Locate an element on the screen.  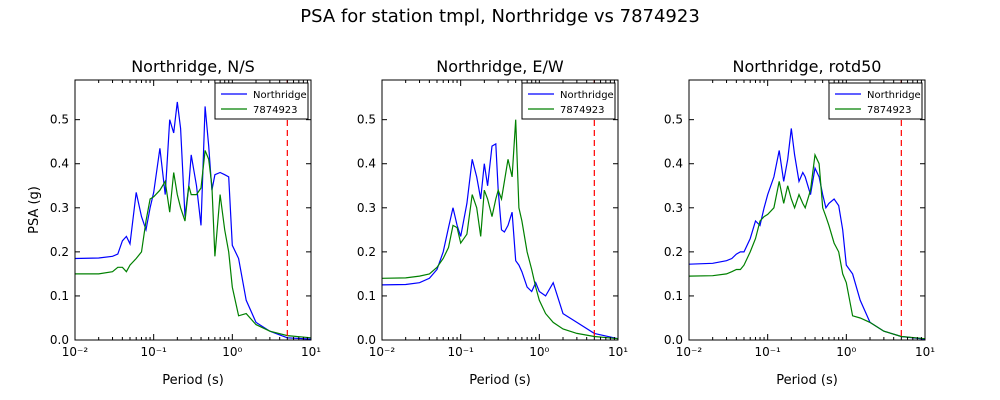
chart-title: Northridge, N/S is located at coordinates (193, 66).